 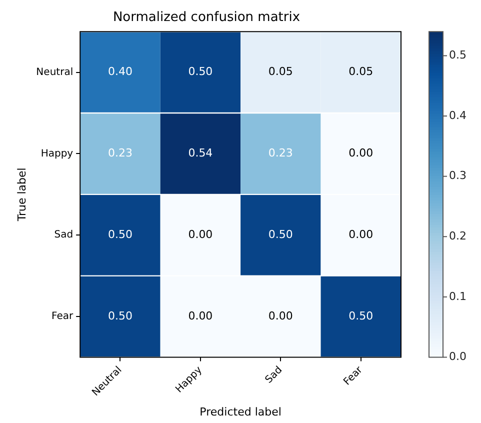 I want to click on y-tick-label: Sad, so click(x=64, y=235).